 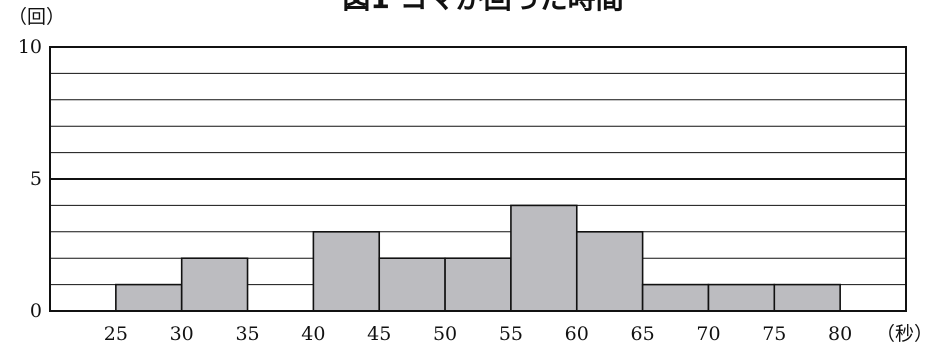 What do you see at coordinates (36, 179) in the screenshot?
I see `y-tick-label: 5` at bounding box center [36, 179].